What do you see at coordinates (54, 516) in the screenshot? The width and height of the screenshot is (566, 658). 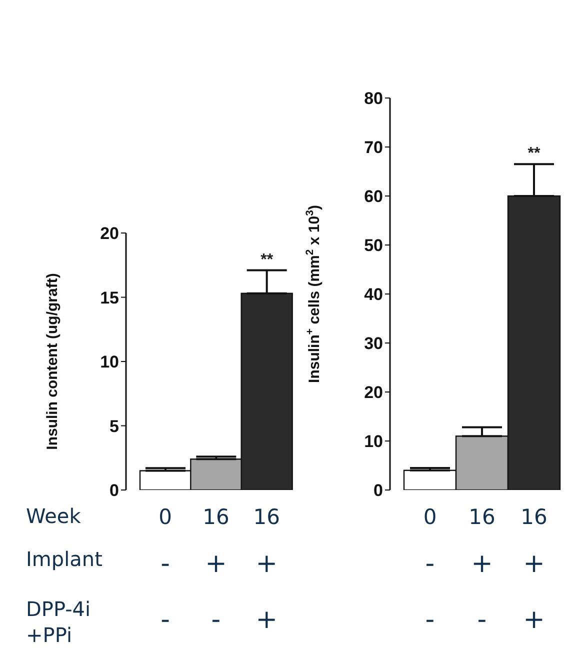 I see `text: Week` at bounding box center [54, 516].